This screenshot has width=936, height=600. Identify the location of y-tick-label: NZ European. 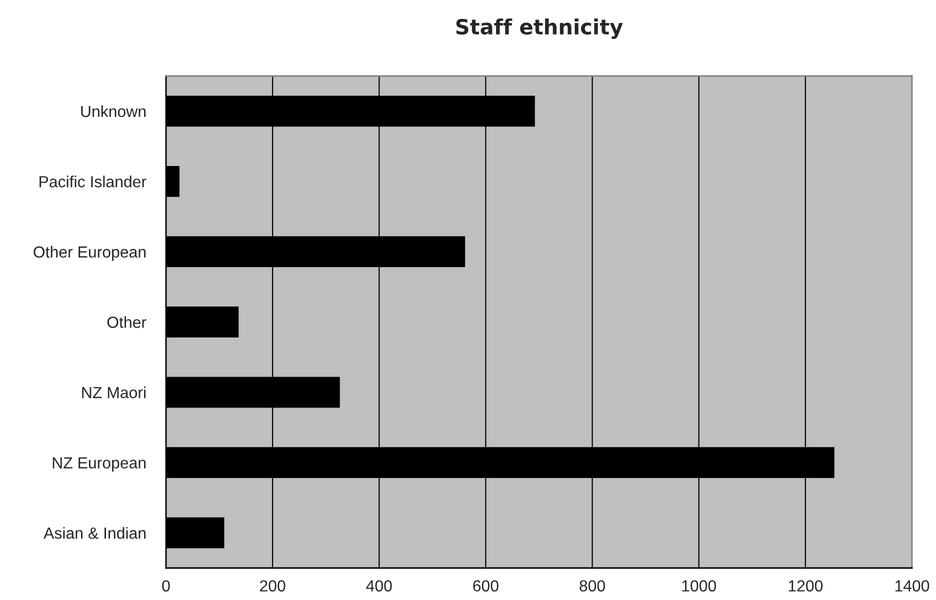
(99, 464).